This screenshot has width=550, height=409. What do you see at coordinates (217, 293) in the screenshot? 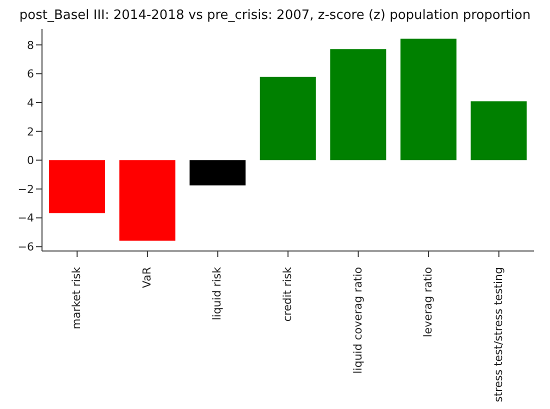
I see `x-tick-label: liquid risk` at bounding box center [217, 293].